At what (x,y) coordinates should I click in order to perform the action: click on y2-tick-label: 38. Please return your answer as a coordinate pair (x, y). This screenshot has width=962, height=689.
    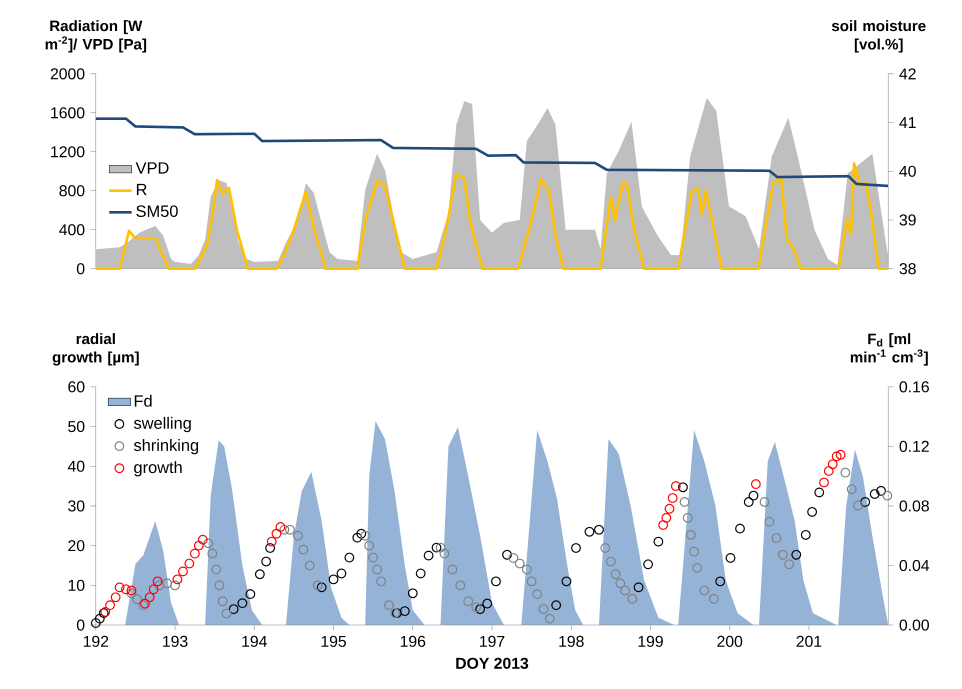
    Looking at the image, I should click on (908, 268).